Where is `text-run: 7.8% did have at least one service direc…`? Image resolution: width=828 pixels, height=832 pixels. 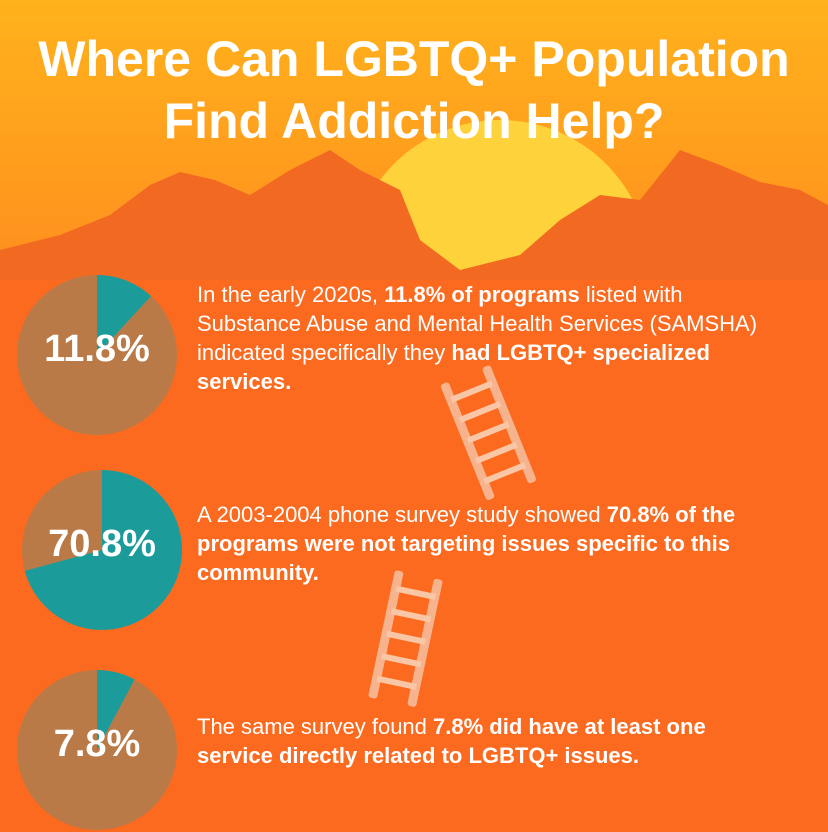
text-run: 7.8% did have at least one service direc… is located at coordinates (451, 741).